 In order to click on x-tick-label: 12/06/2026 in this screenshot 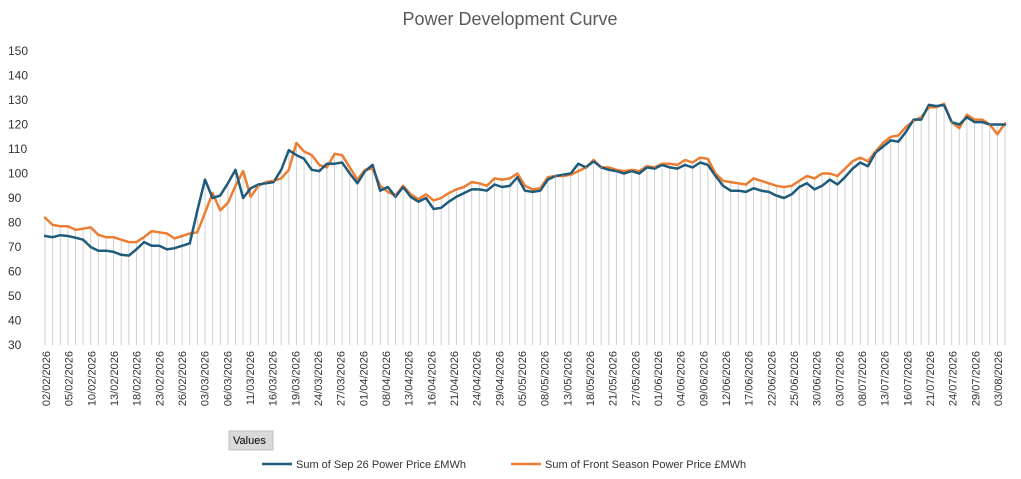, I will do `click(727, 378)`.